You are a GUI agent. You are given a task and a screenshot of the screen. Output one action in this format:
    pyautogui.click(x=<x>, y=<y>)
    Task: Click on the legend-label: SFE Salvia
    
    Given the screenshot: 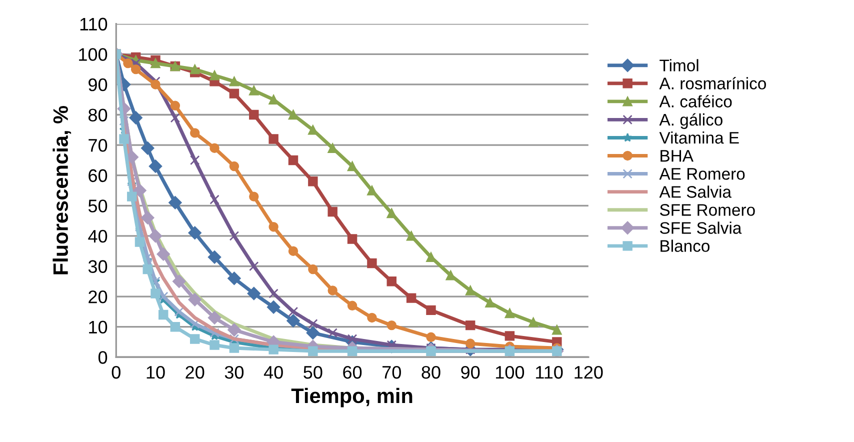 What is the action you would take?
    pyautogui.click(x=701, y=228)
    